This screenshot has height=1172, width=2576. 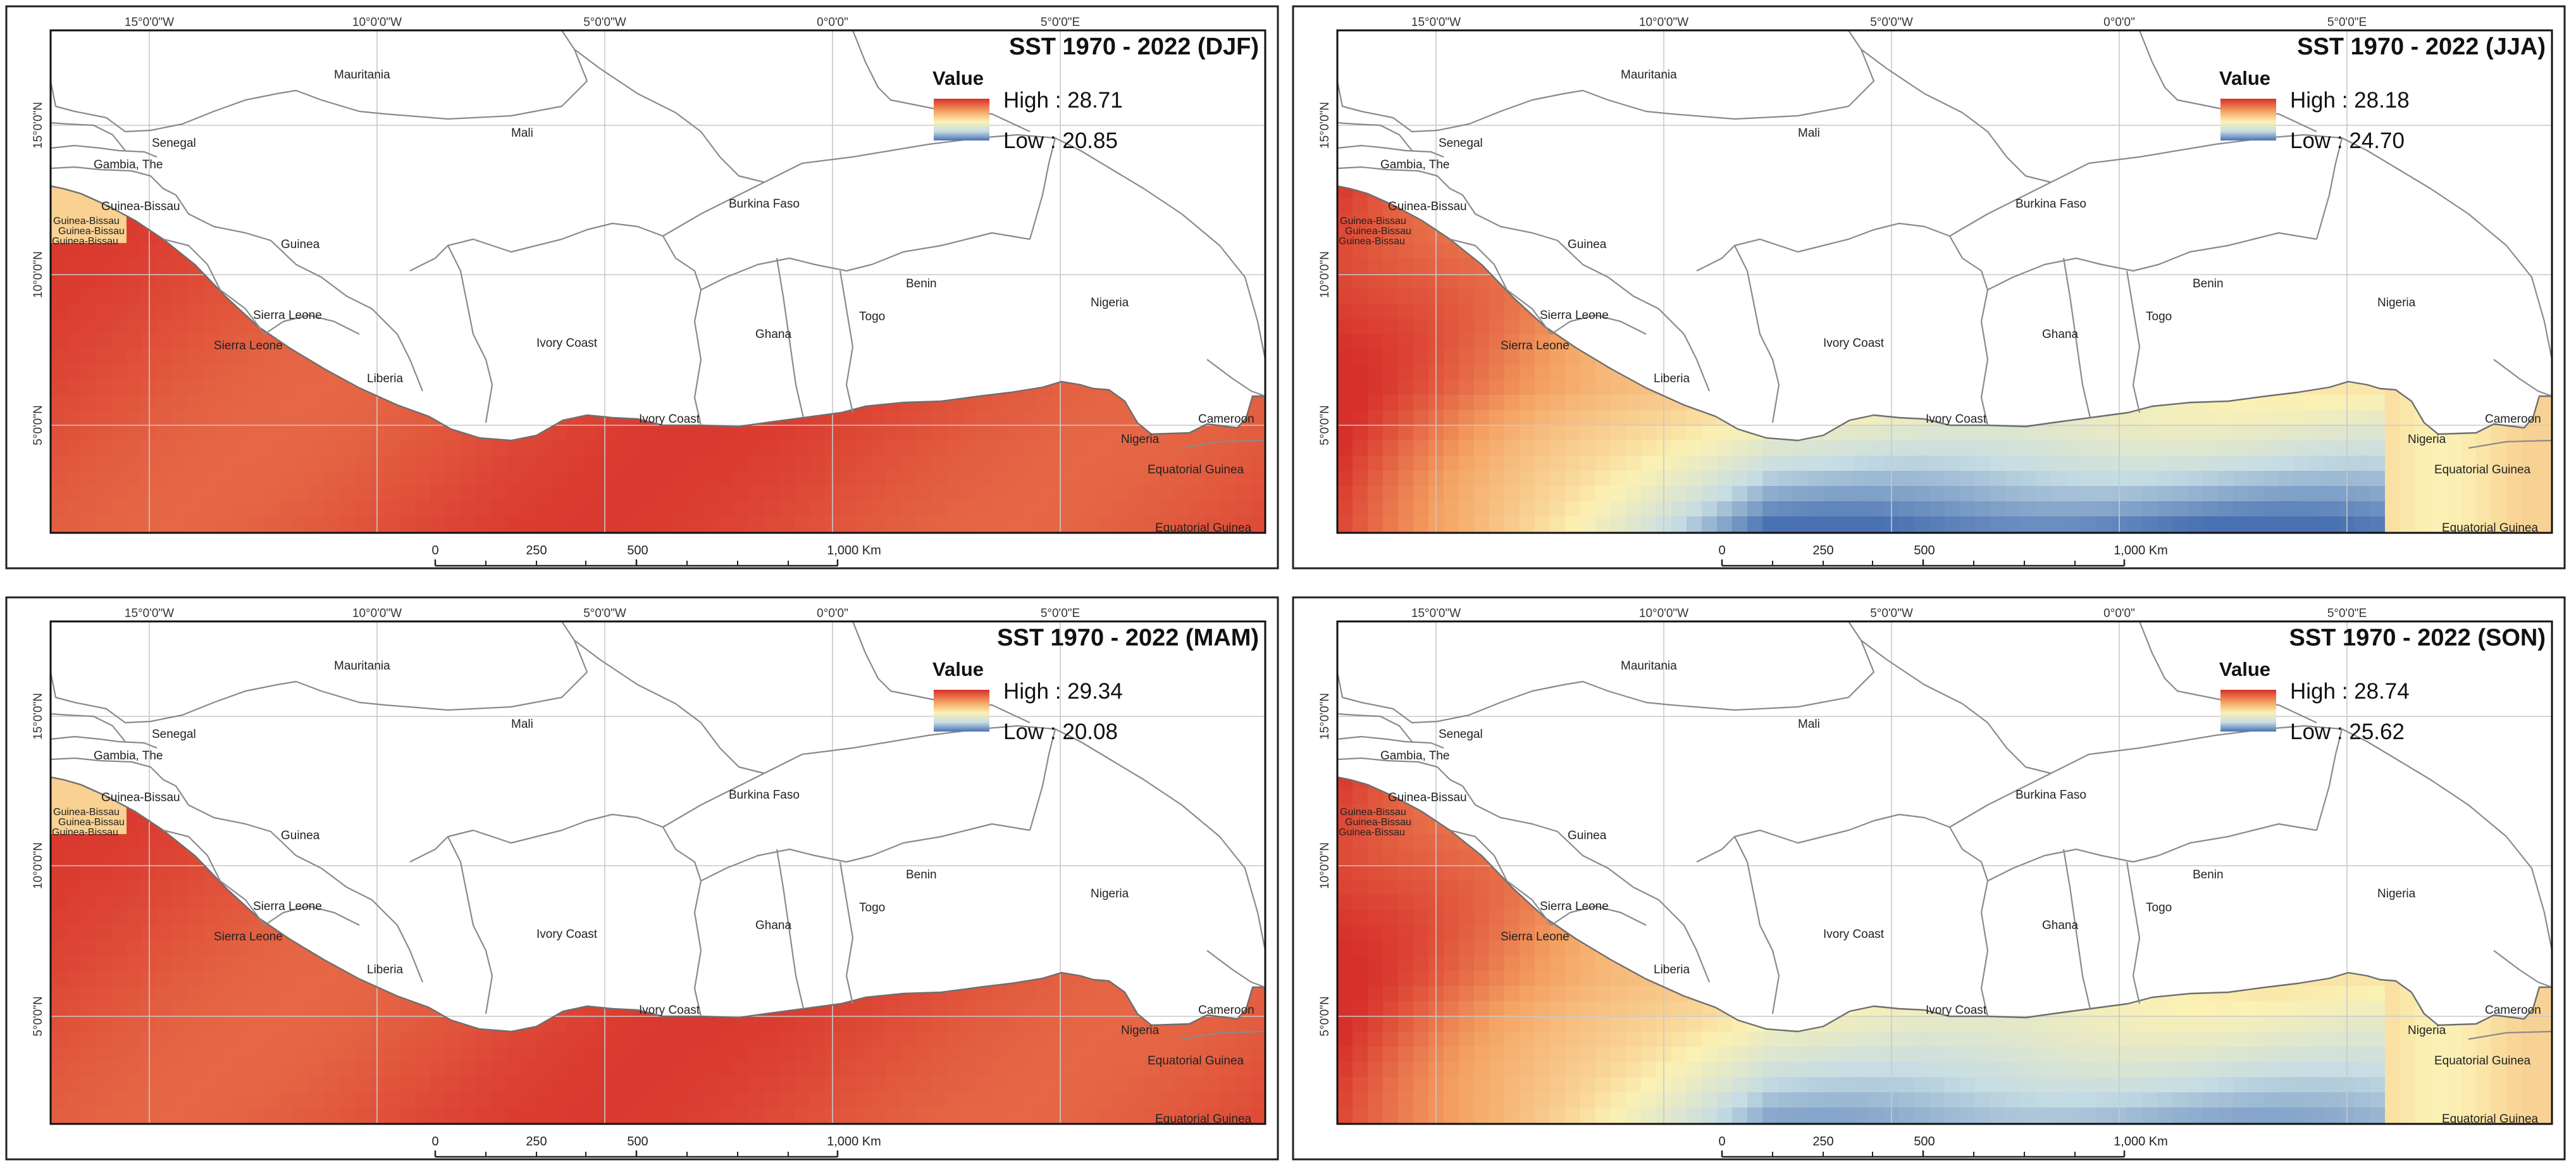 I want to click on label-guinea-bissau-2: Guinea-Bissau, so click(x=87, y=221).